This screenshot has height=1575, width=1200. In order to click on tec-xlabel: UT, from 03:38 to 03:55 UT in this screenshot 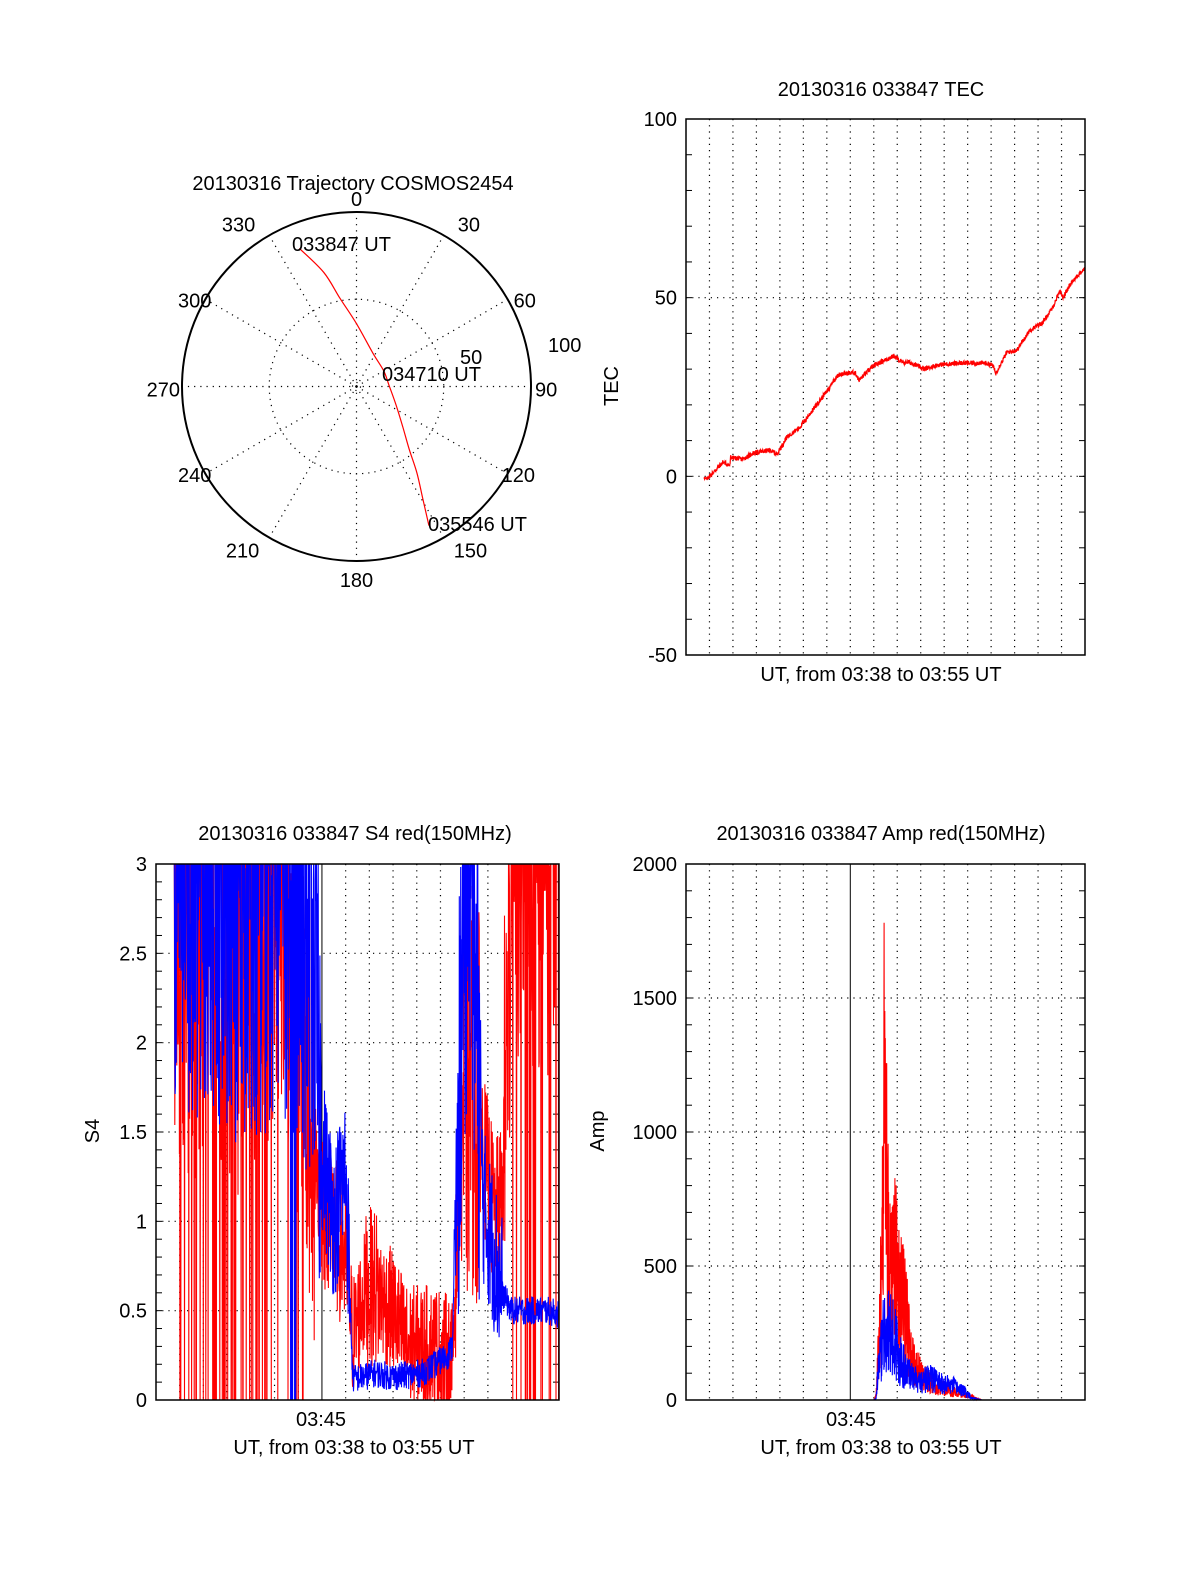, I will do `click(880, 675)`.